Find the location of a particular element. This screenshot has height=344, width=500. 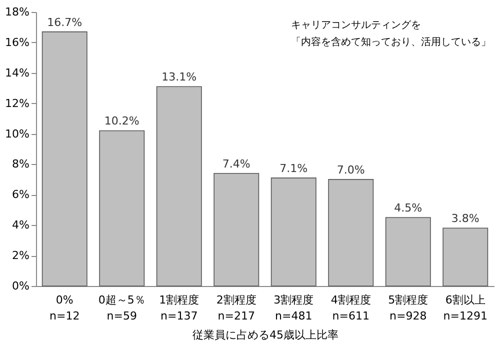

y-tick-label: 10% is located at coordinates (17, 133).